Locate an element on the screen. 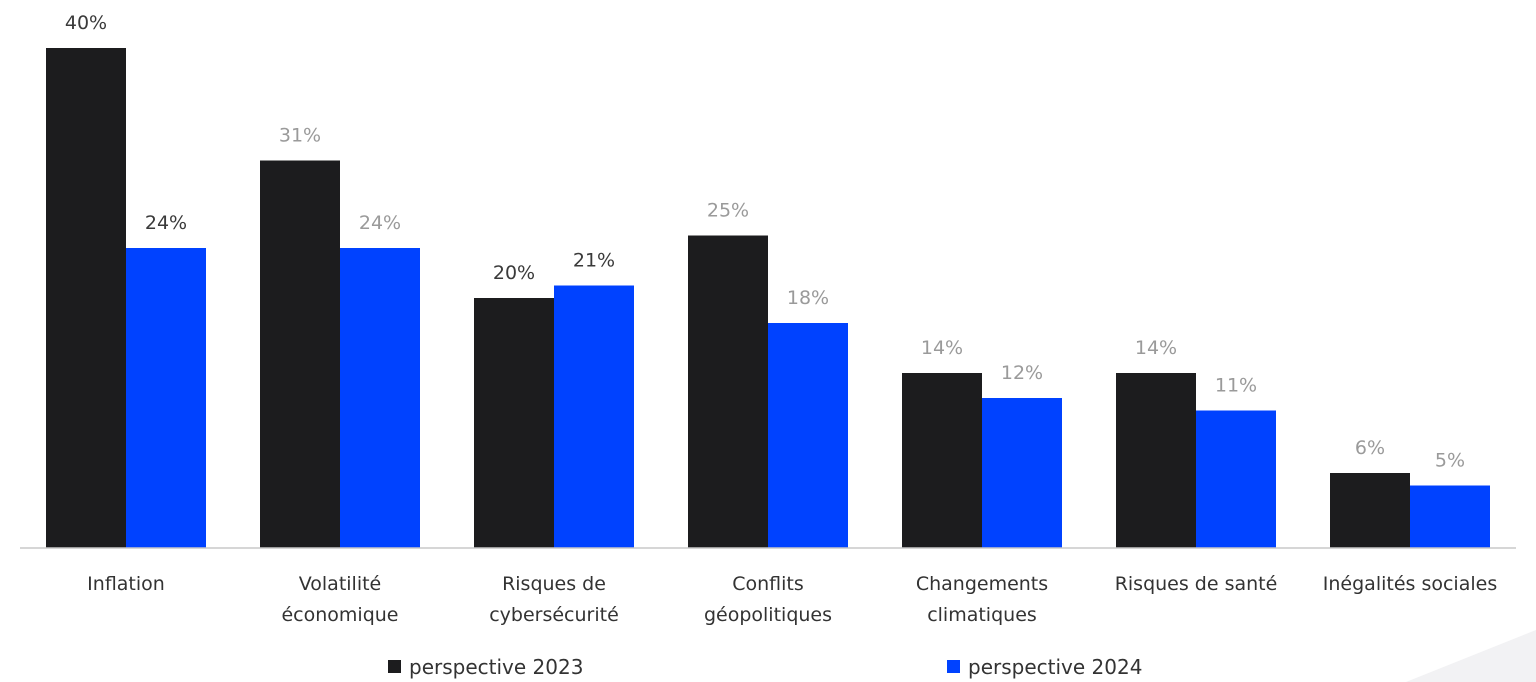 The width and height of the screenshot is (1536, 682). value-label-1-1: 40% is located at coordinates (86, 23).